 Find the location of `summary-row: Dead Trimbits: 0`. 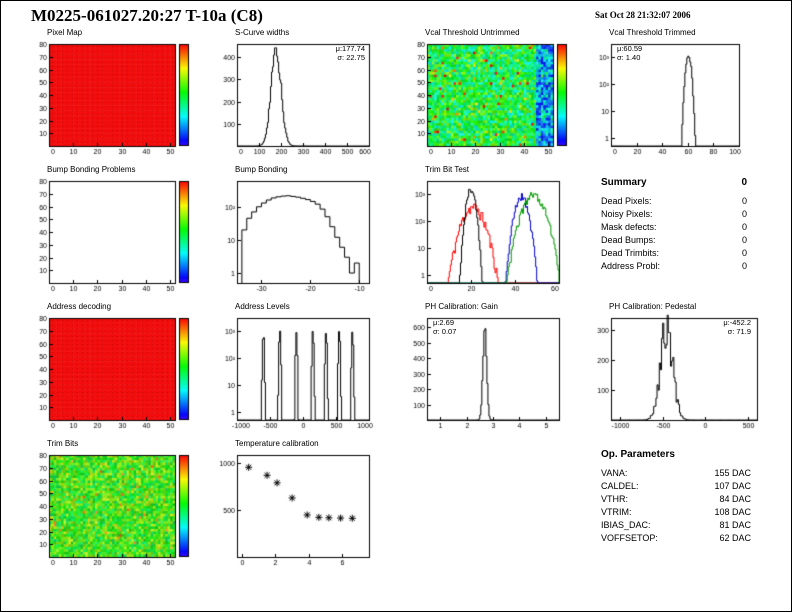

summary-row: Dead Trimbits: 0 is located at coordinates (674, 253).